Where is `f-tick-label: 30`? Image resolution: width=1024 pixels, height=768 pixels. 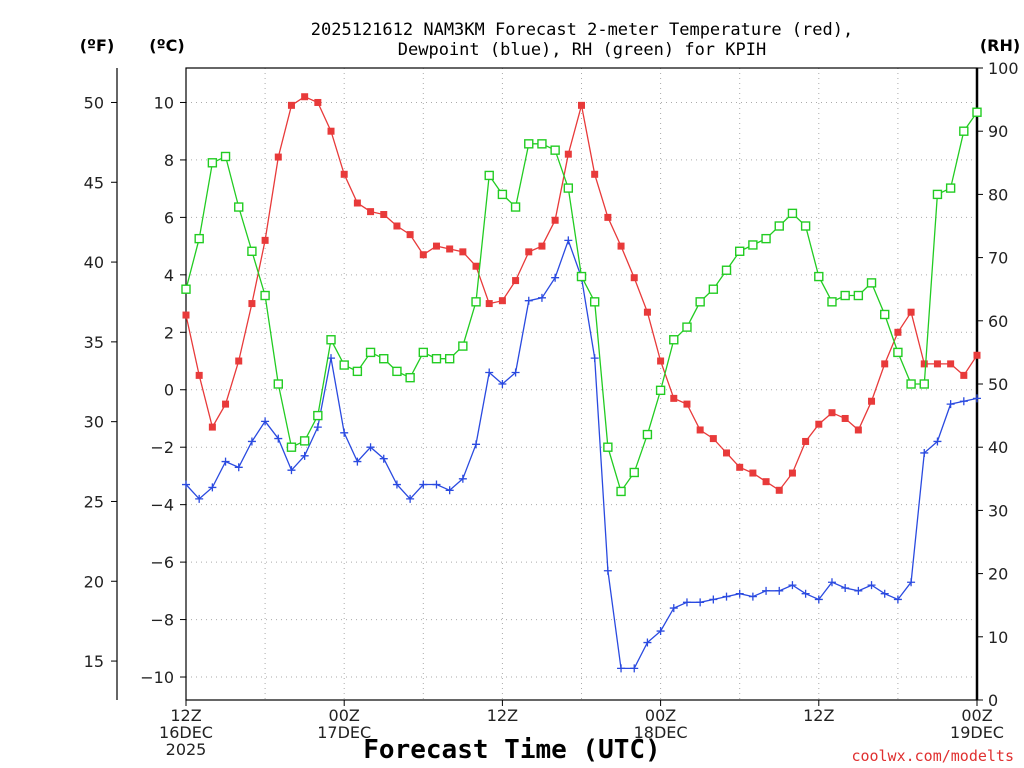
f-tick-label: 30 is located at coordinates (94, 422).